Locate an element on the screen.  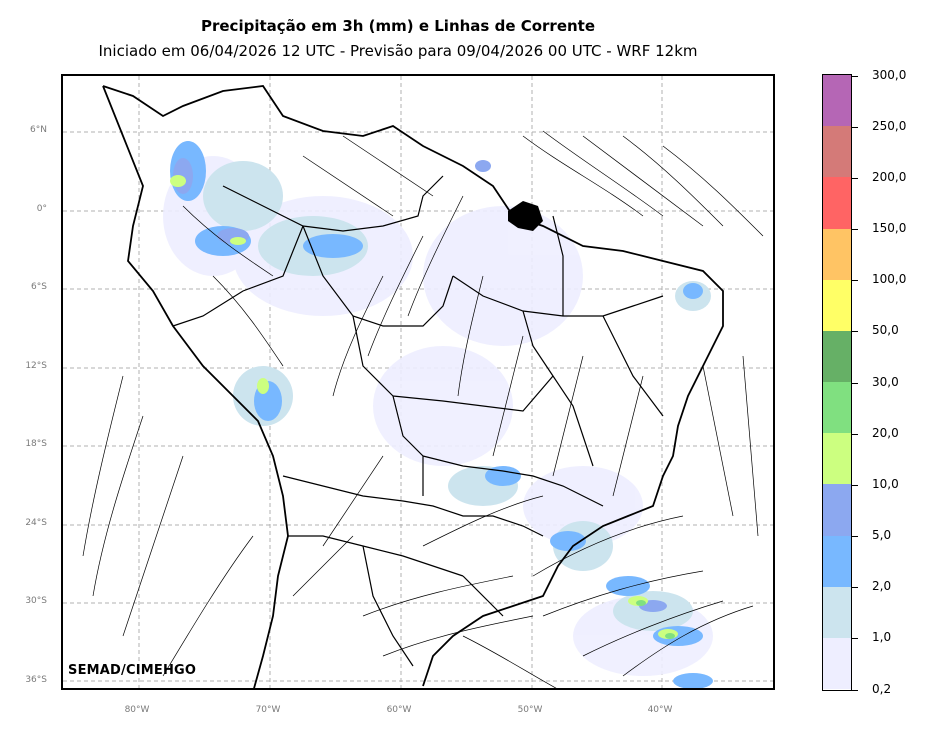
lat-label-30s: 30°S is located at coordinates (36, 601).